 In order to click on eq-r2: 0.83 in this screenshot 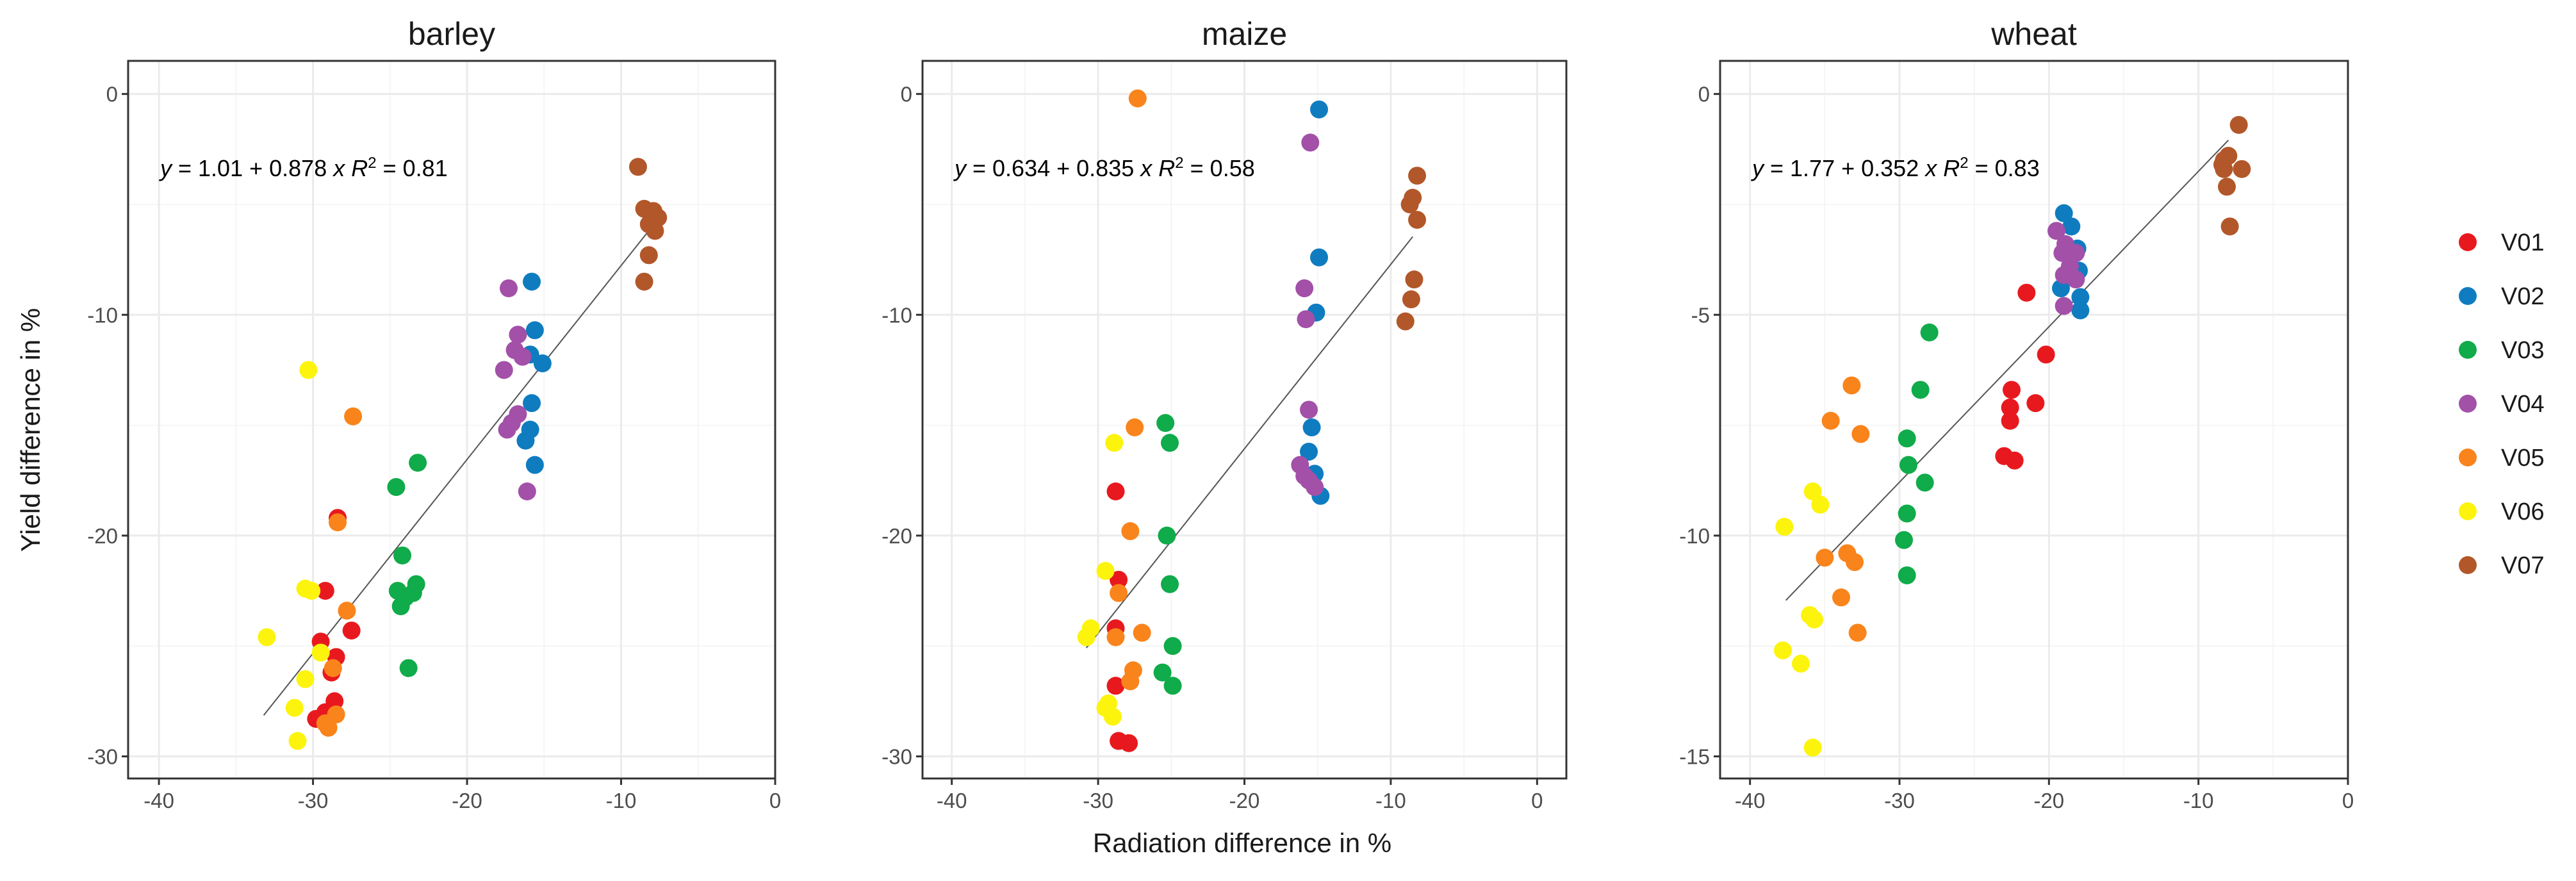, I will do `click(2017, 168)`.